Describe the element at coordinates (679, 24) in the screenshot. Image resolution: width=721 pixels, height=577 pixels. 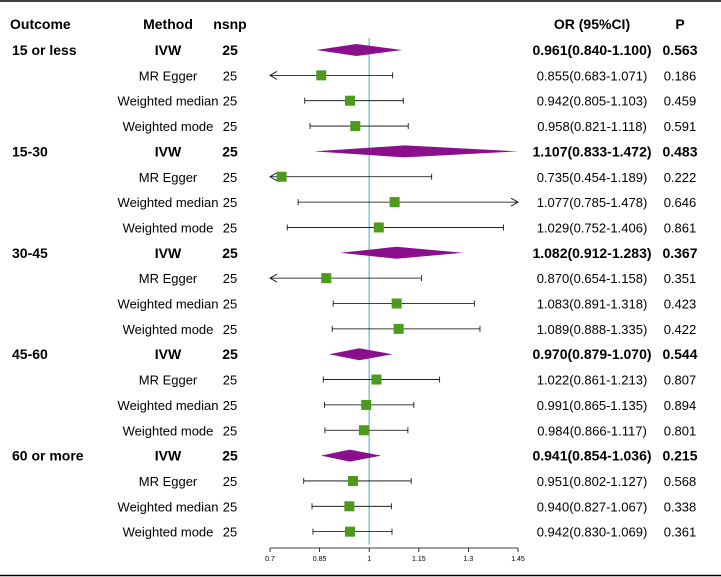
I see `header-p: P` at that location.